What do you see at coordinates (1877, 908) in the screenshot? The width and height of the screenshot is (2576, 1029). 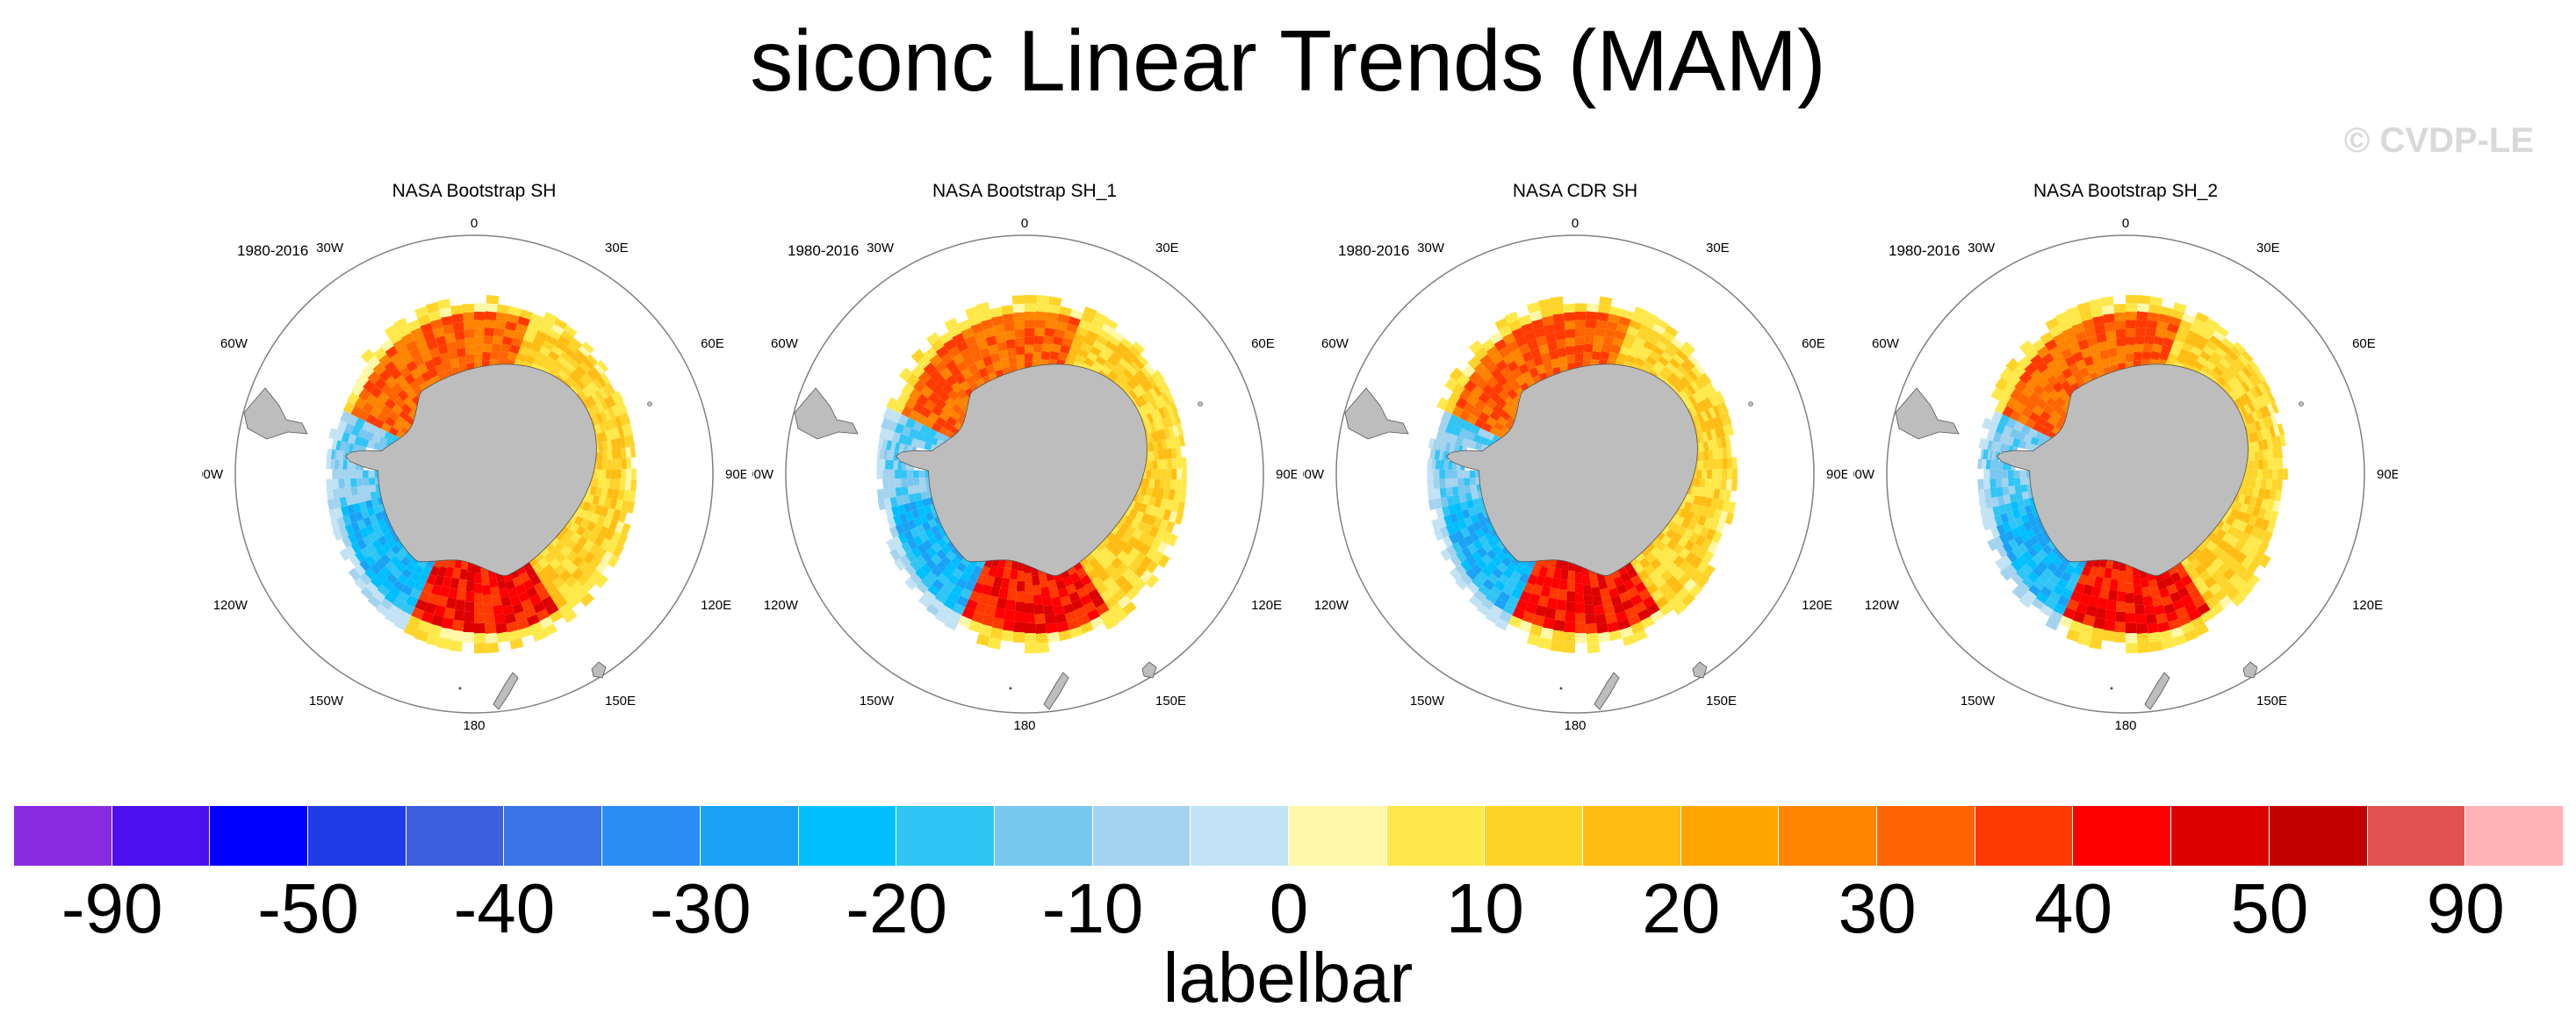 I see `labelbar-tick-label: 30` at bounding box center [1877, 908].